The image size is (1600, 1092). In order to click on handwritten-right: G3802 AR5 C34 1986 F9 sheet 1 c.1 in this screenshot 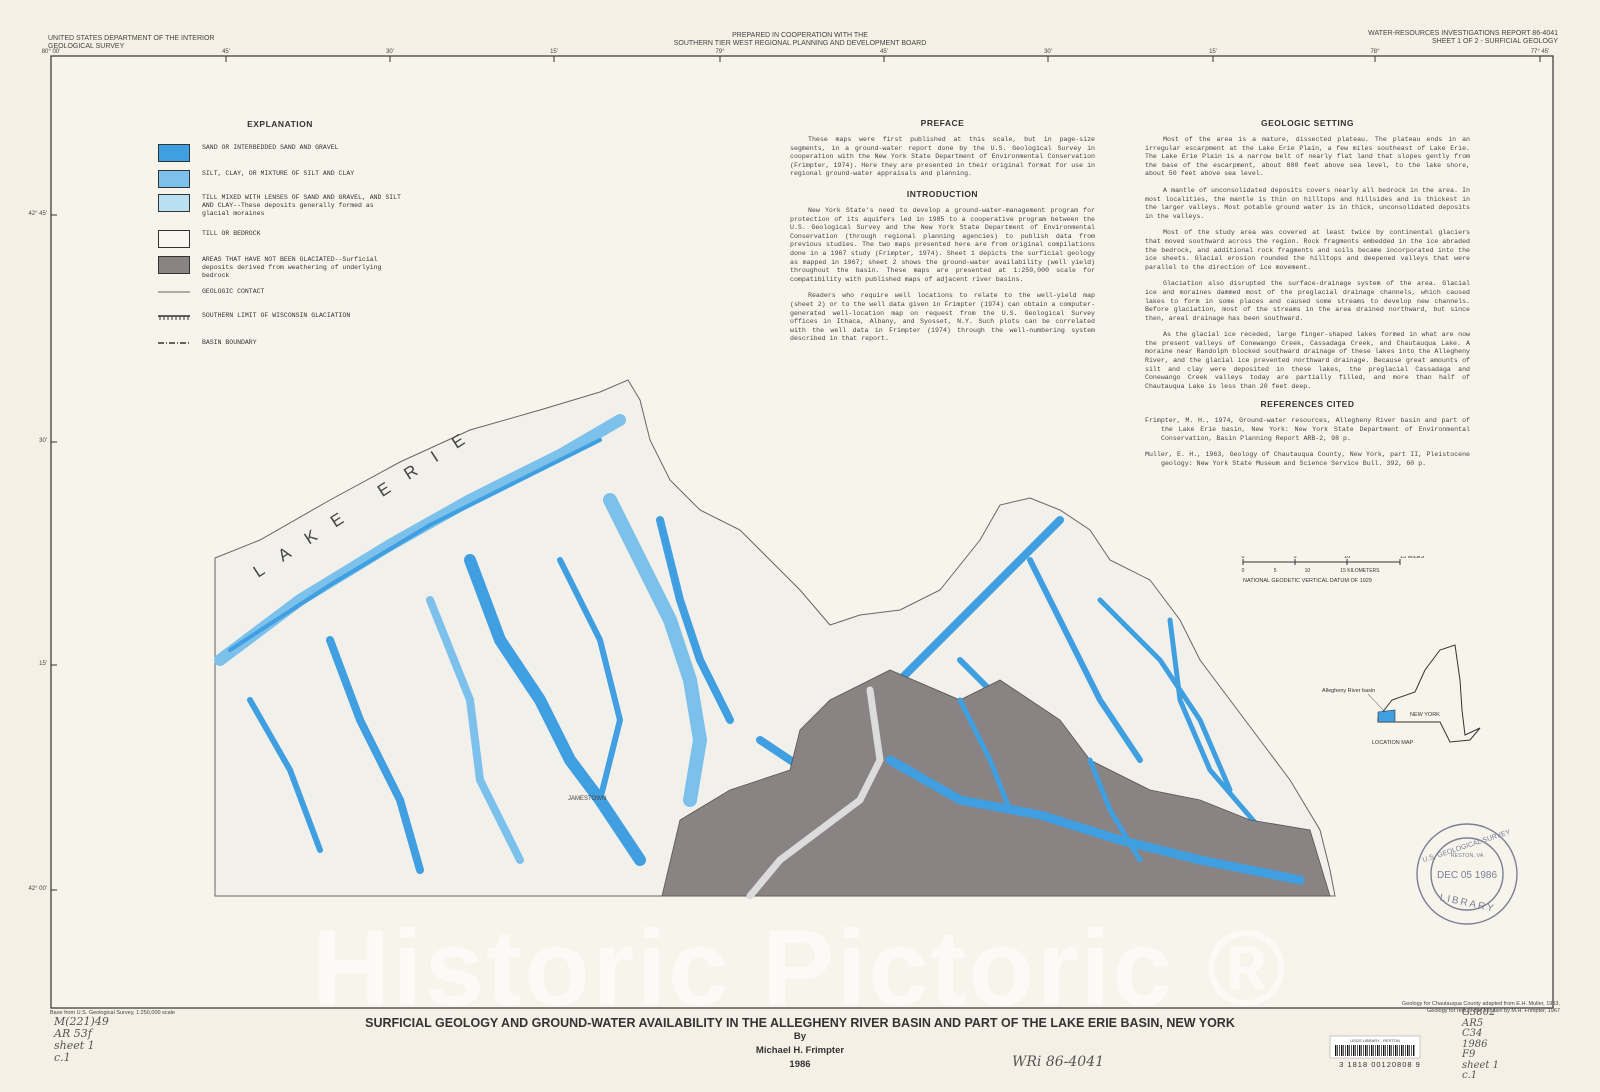, I will do `click(1480, 1044)`.